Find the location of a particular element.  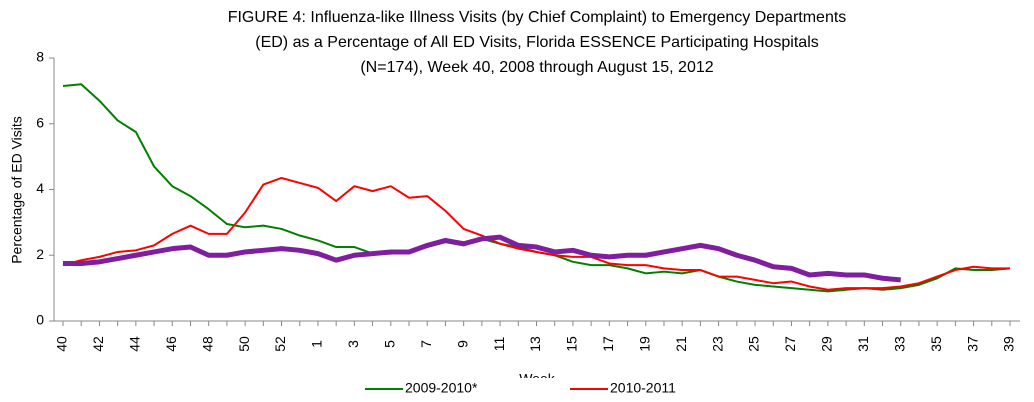

x-tick-label: 31 is located at coordinates (863, 344).